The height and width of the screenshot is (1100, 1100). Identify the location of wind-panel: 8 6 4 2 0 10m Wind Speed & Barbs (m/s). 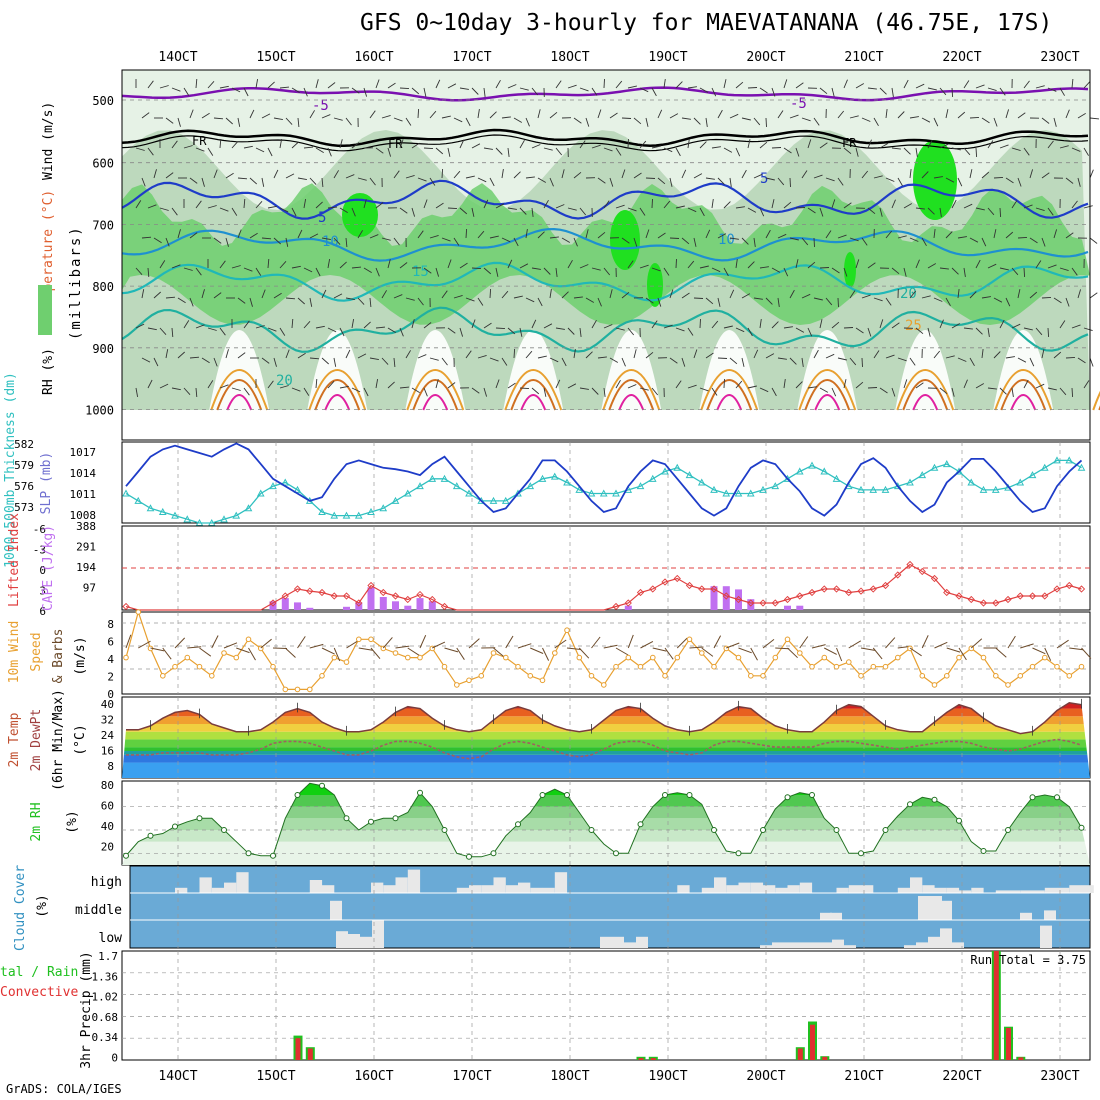
(549, 655).